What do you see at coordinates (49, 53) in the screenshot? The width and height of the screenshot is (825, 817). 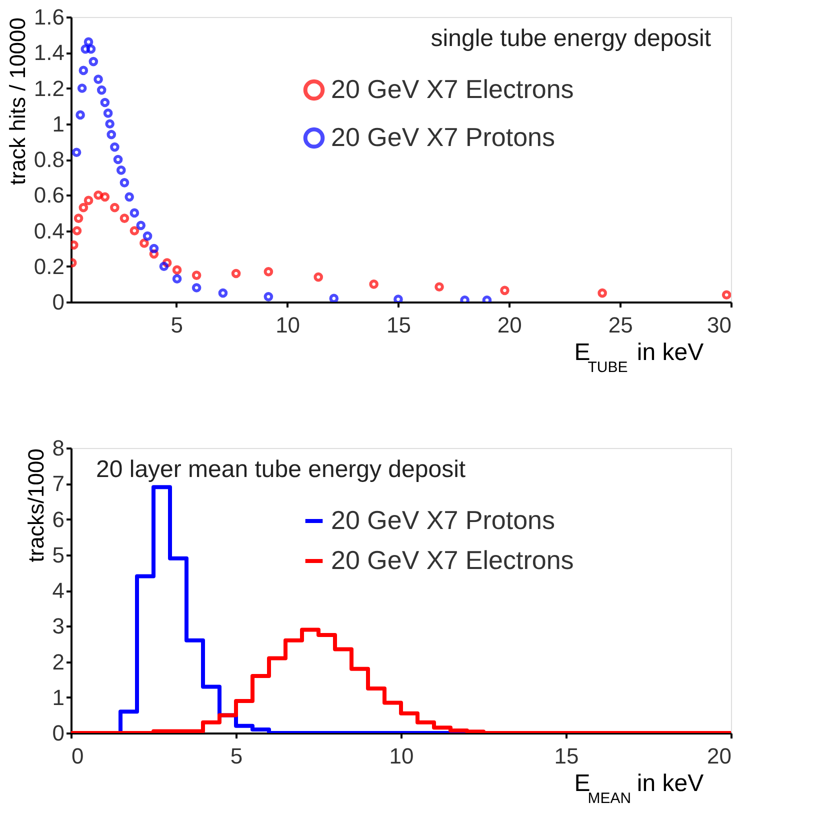 I see `y-tick-label: 1.4` at bounding box center [49, 53].